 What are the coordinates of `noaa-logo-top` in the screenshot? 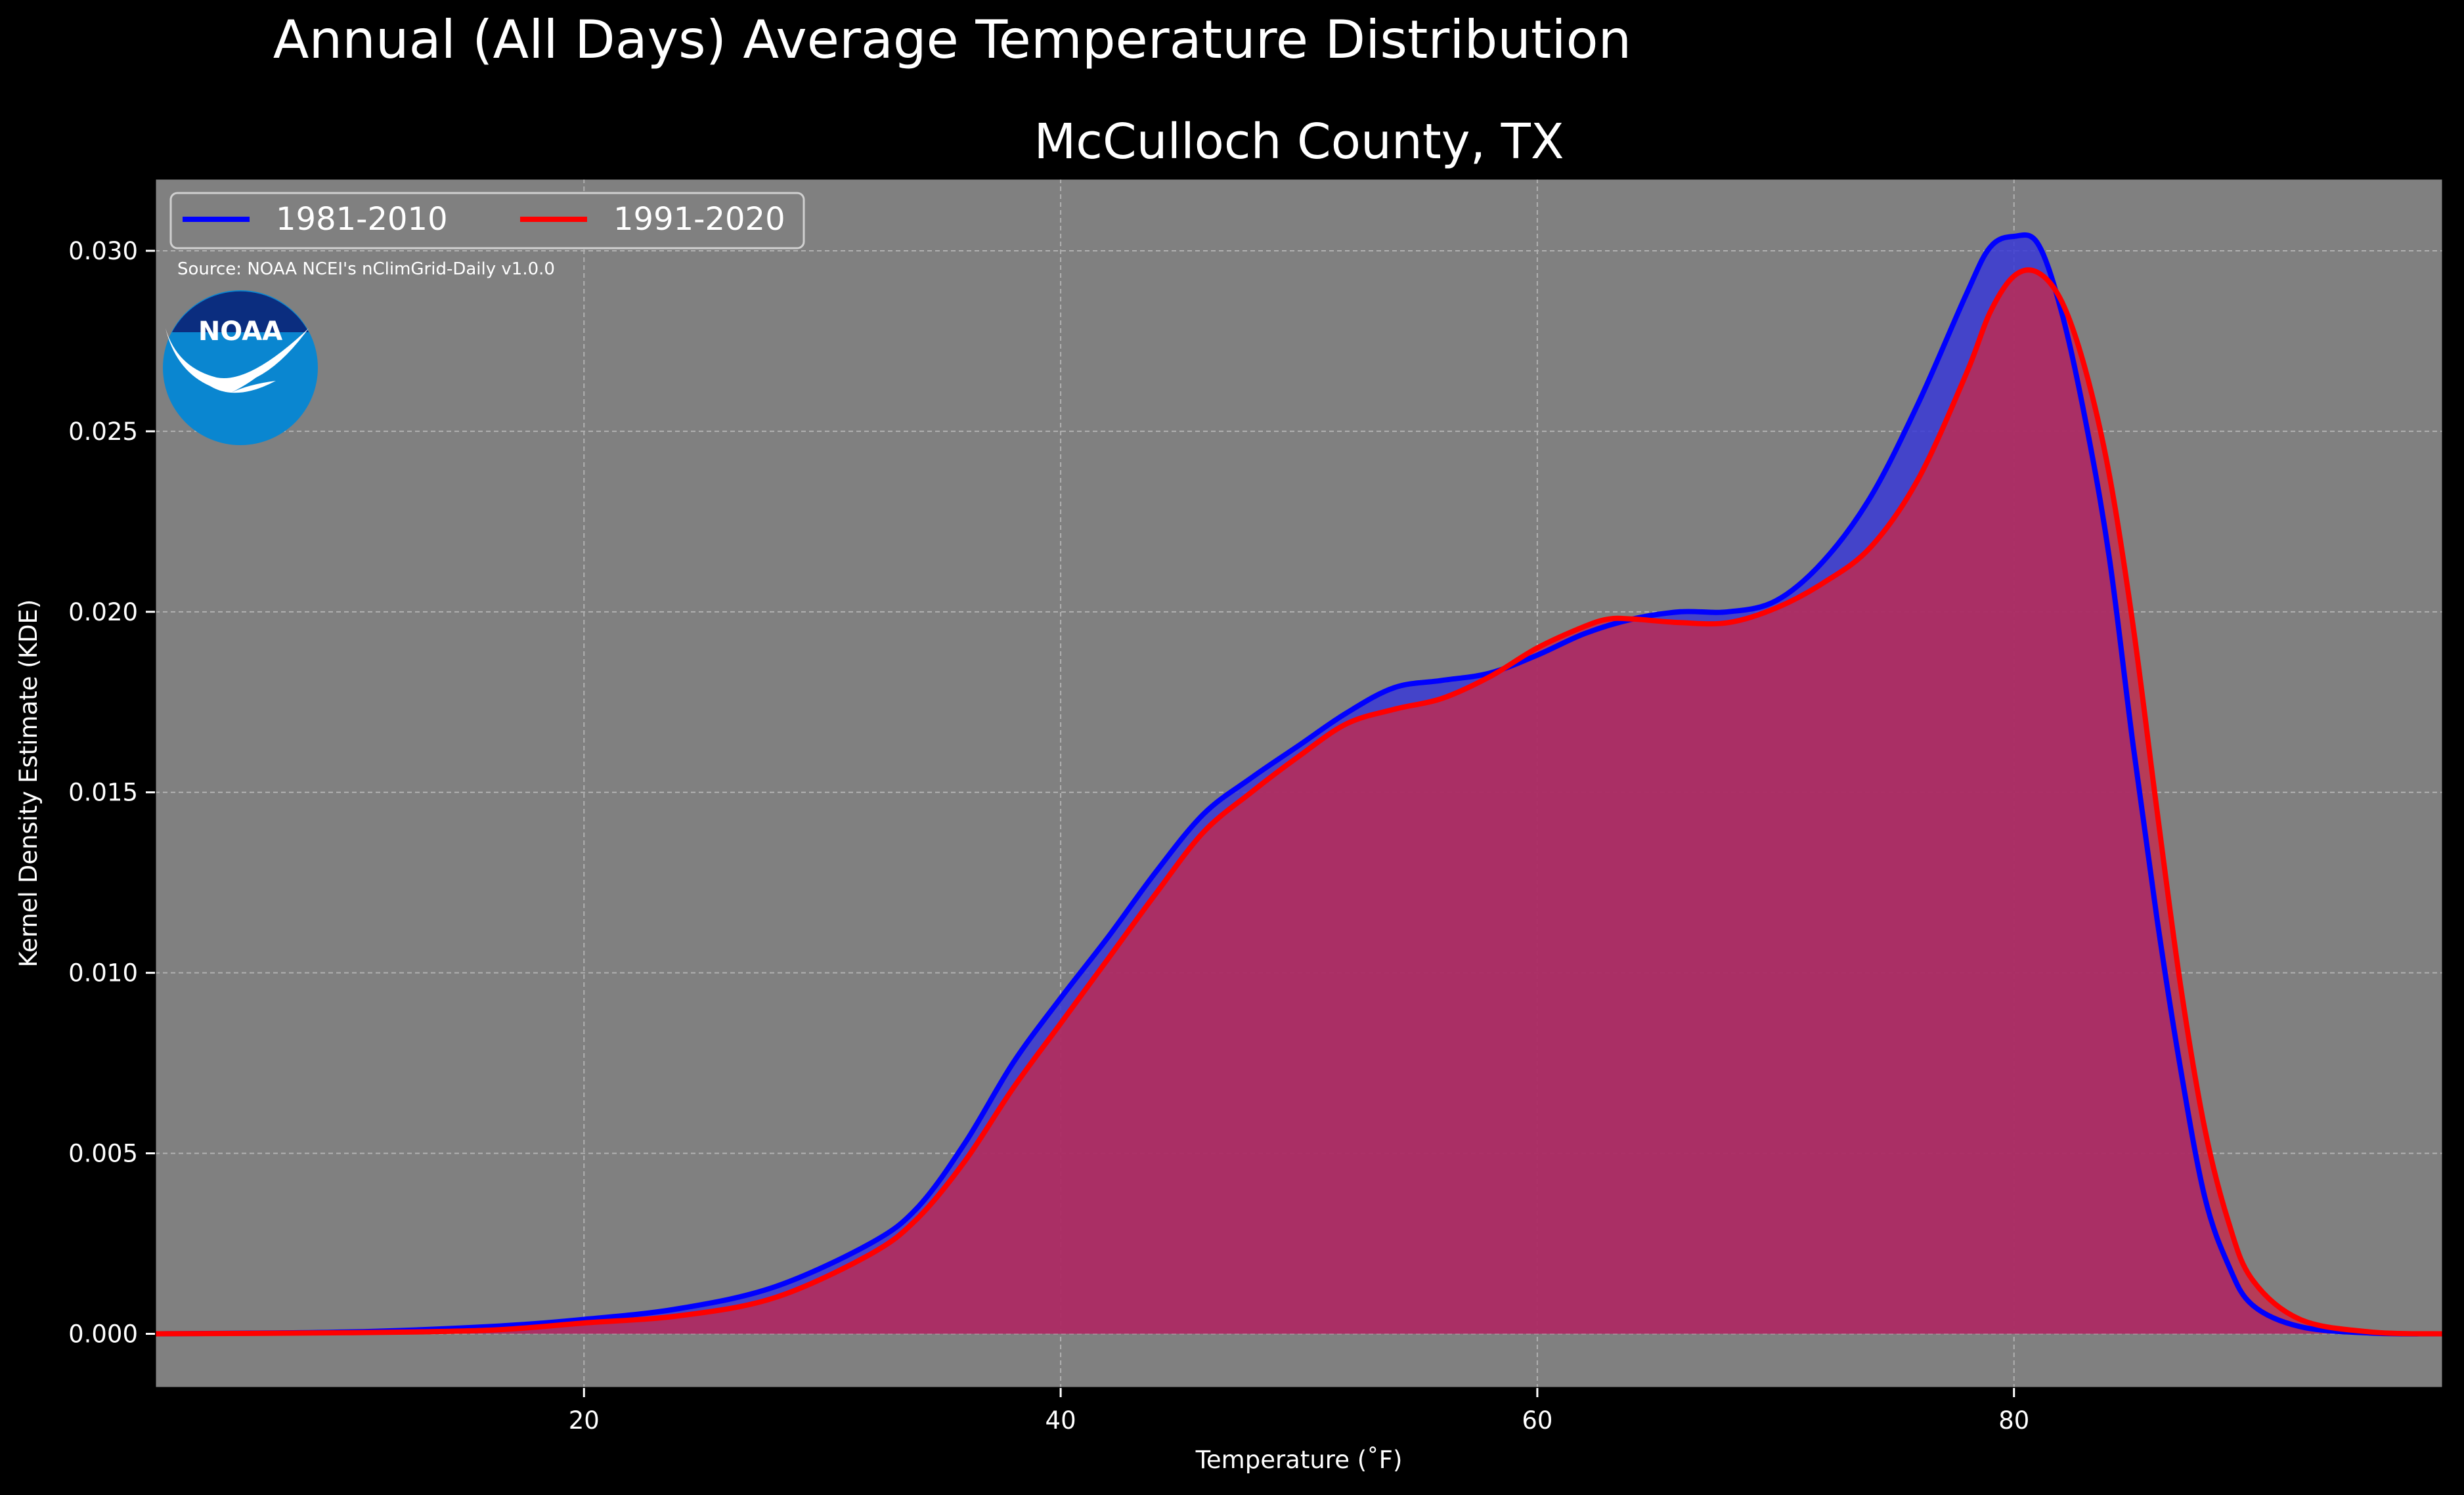 It's located at (240, 311).